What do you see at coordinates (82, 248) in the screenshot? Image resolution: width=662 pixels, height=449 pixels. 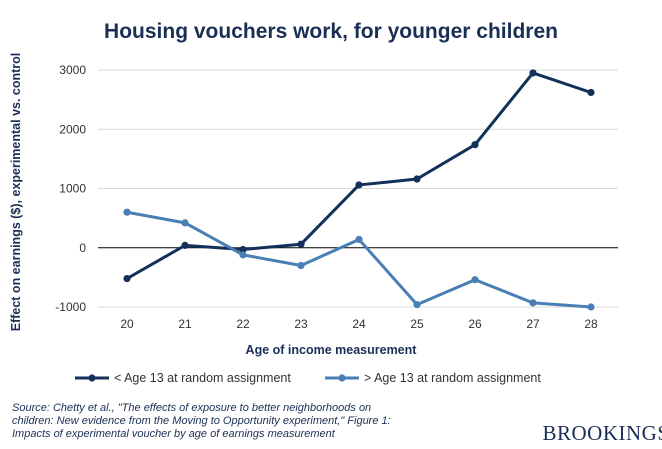 I see `y-tick-label: 0` at bounding box center [82, 248].